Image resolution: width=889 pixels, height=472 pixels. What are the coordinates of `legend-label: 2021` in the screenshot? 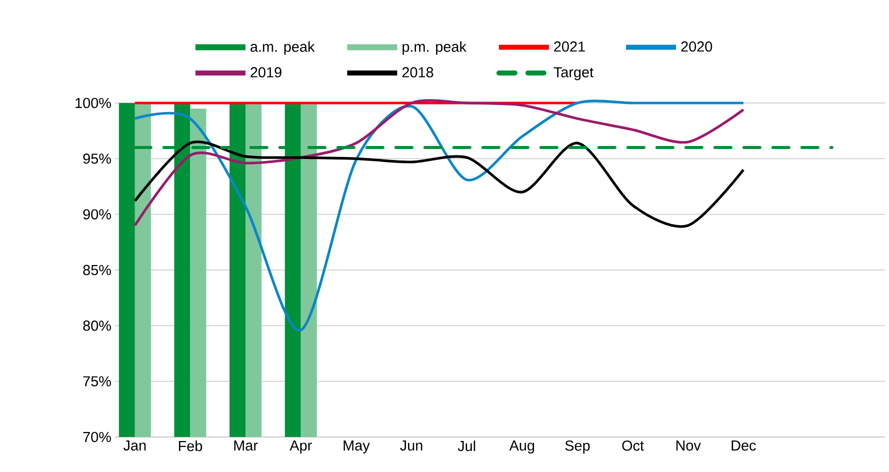 It's located at (569, 46).